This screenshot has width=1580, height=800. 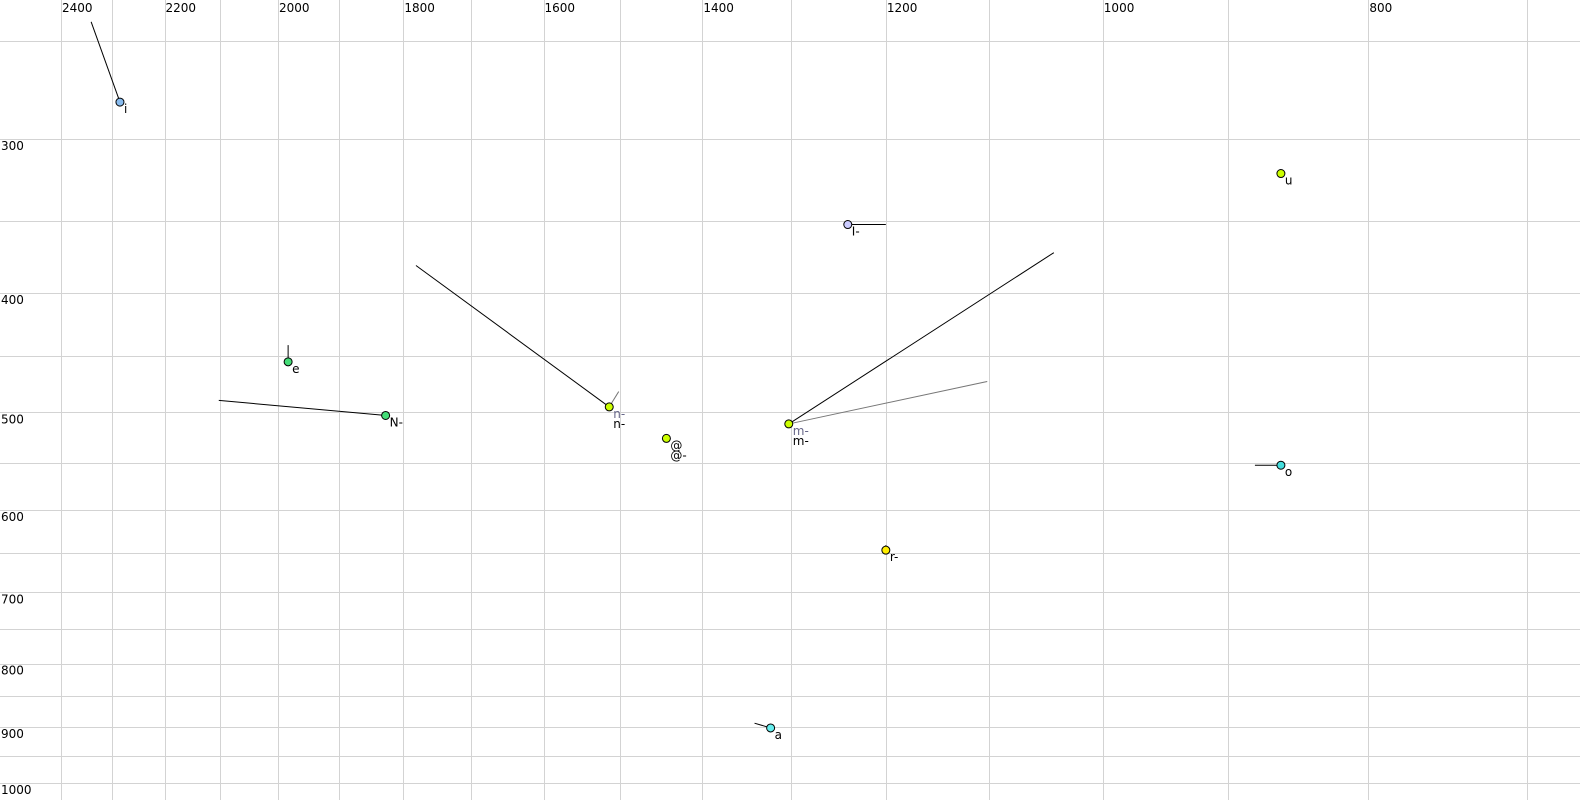 What do you see at coordinates (12, 599) in the screenshot?
I see `y-tick-label: 700` at bounding box center [12, 599].